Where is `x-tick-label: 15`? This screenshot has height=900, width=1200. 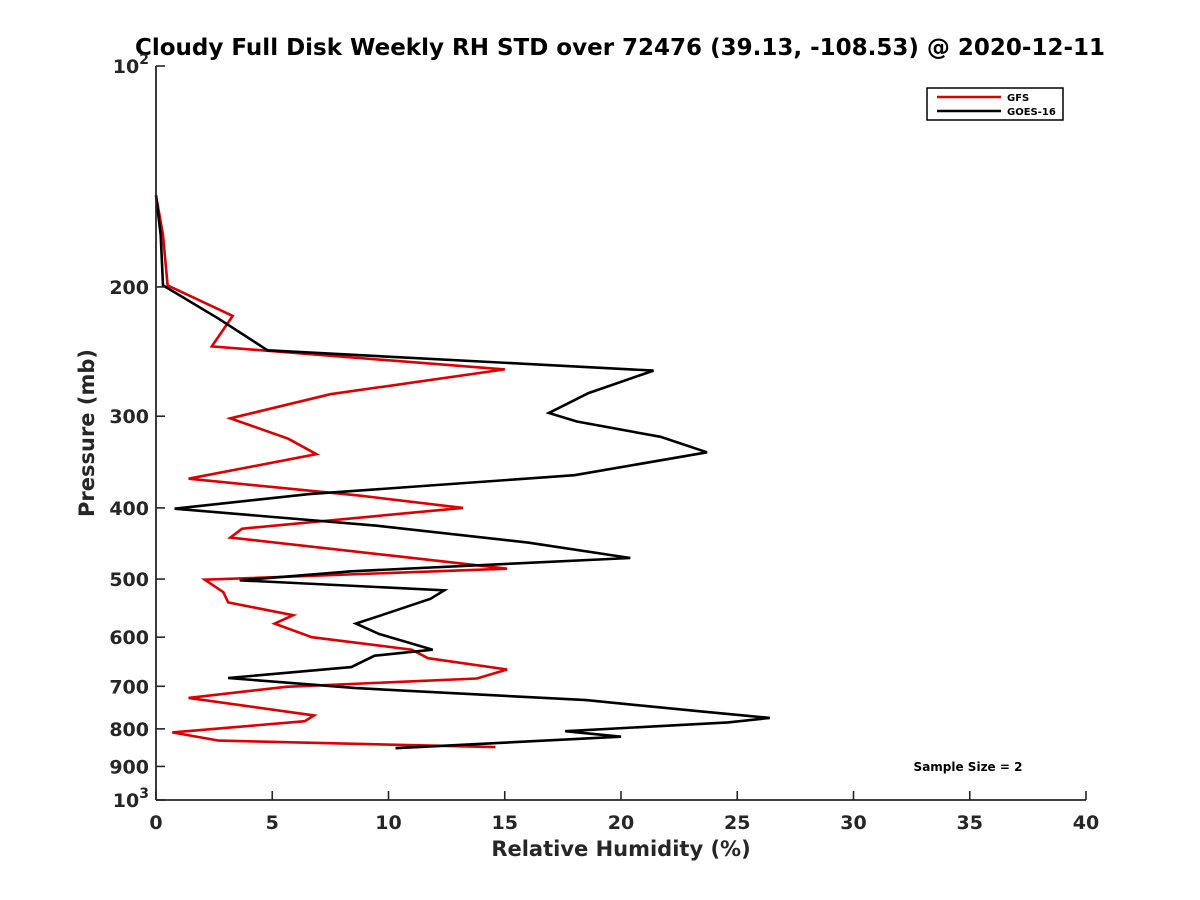 x-tick-label: 15 is located at coordinates (505, 823).